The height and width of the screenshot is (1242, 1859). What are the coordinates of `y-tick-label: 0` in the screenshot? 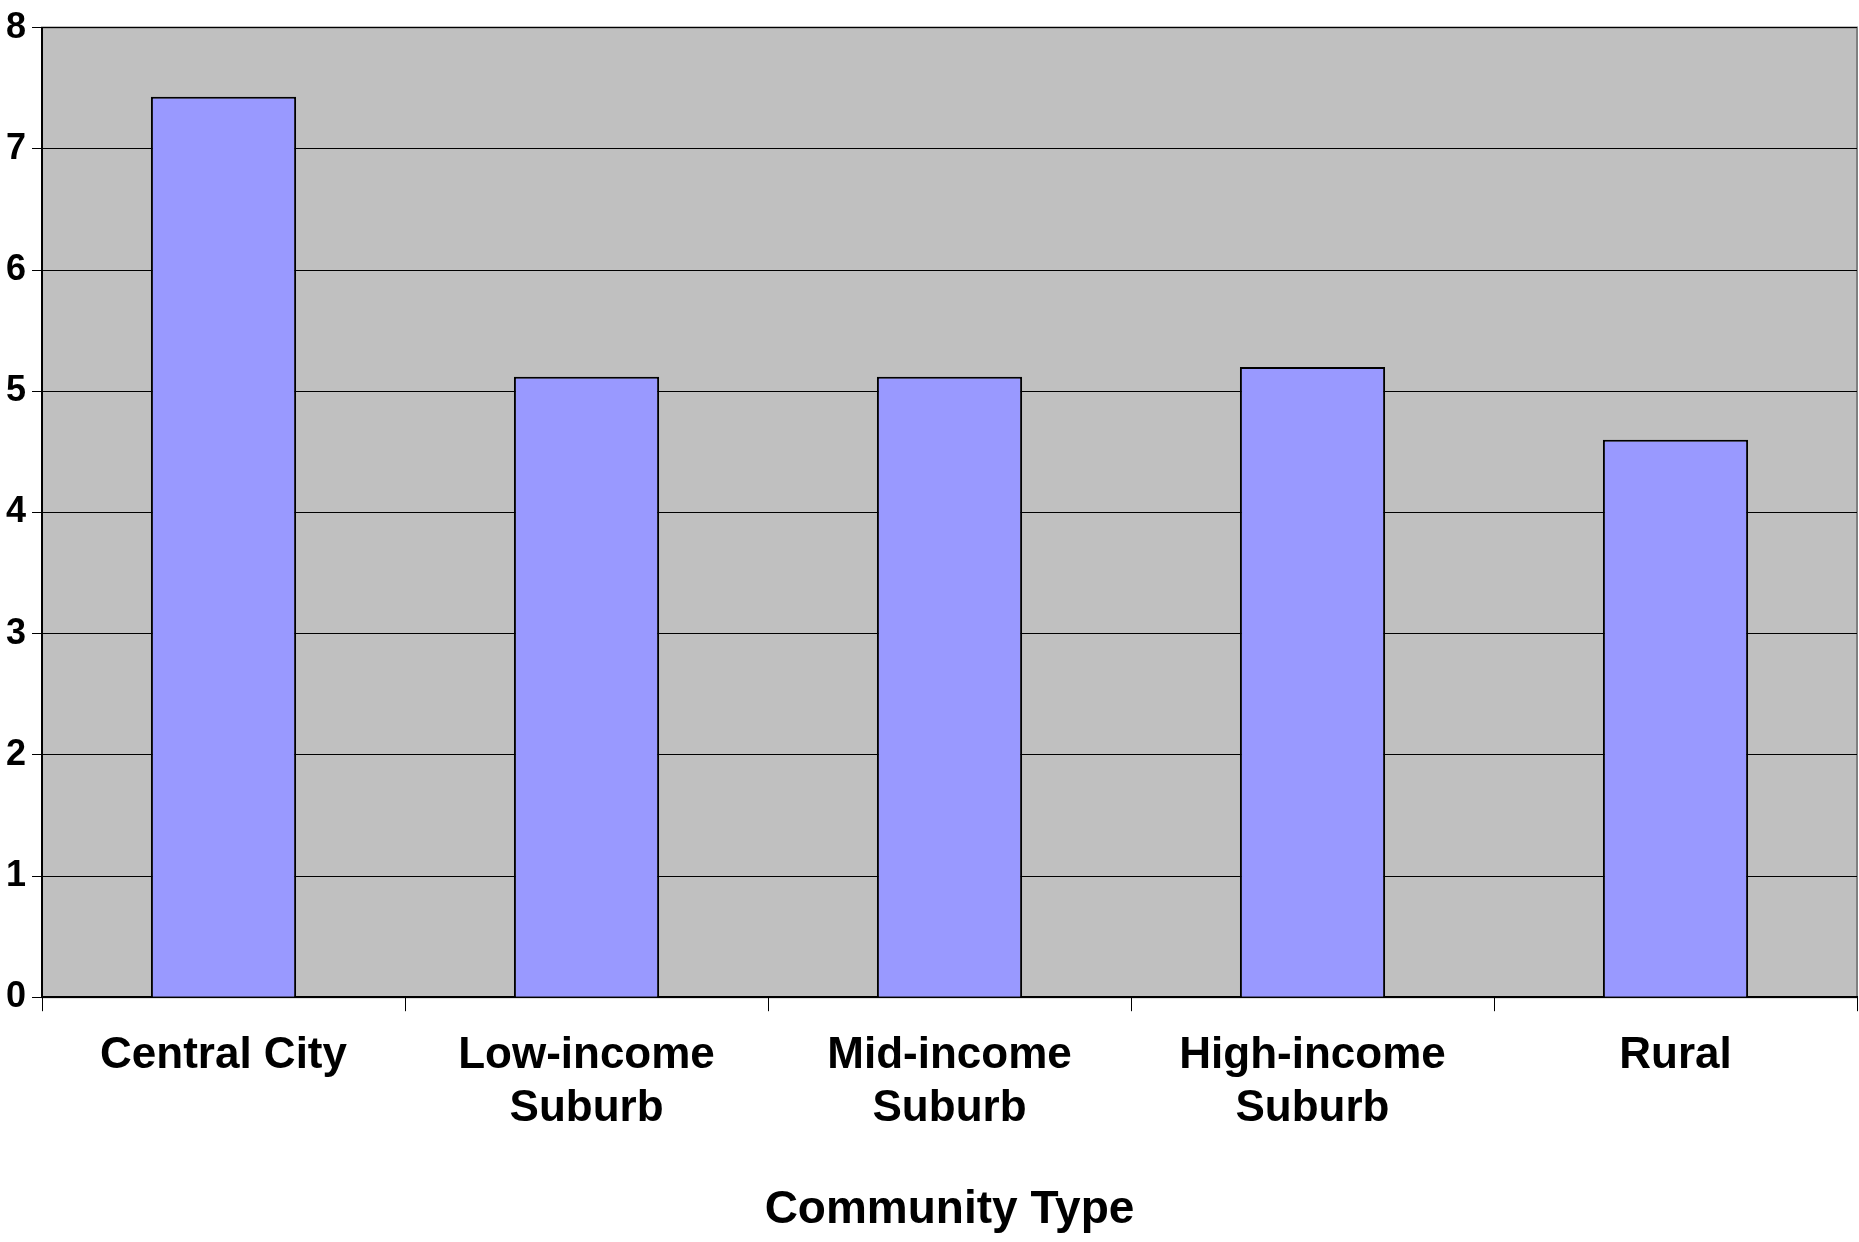 It's located at (16, 995).